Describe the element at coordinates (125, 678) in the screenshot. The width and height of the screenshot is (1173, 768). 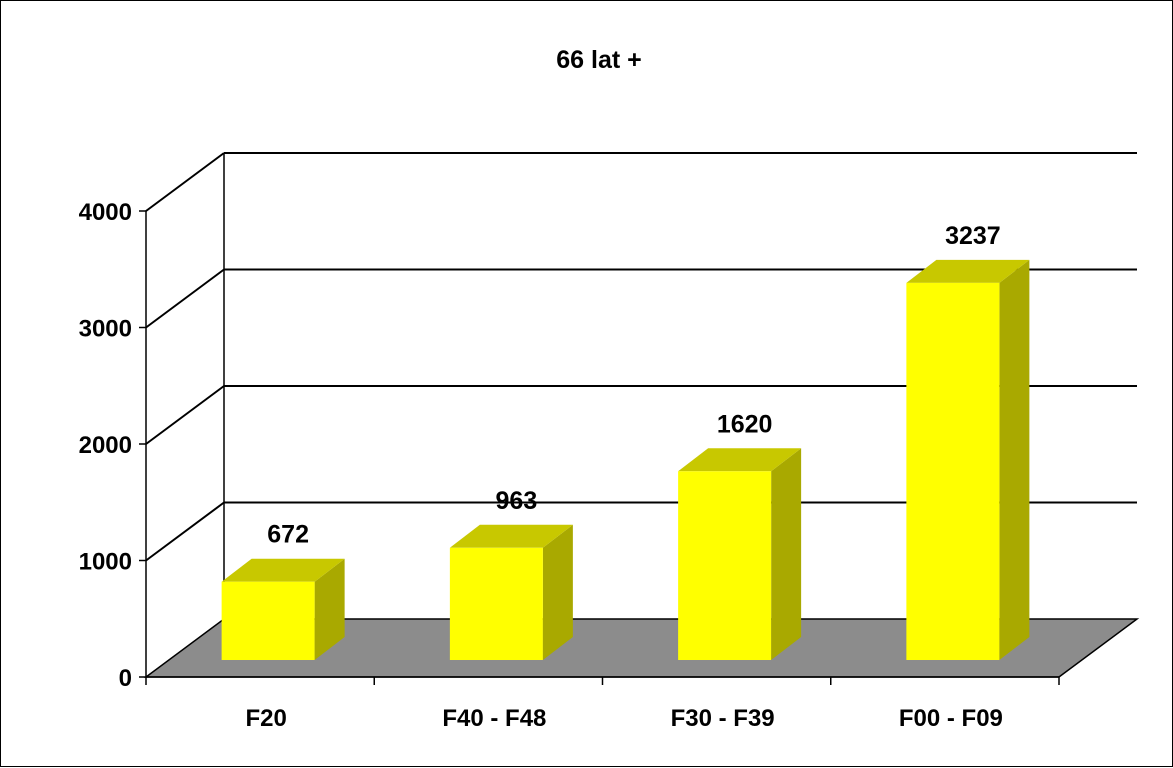
I see `y-tick-label: 0` at that location.